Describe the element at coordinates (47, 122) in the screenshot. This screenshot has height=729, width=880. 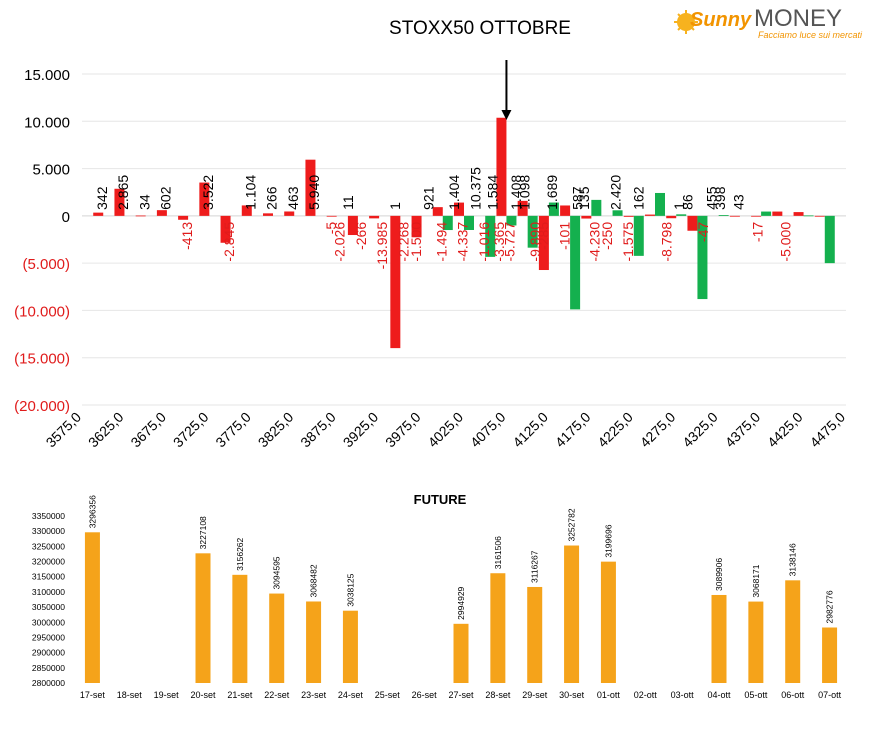
I see `y-tick-label: 10.000` at that location.